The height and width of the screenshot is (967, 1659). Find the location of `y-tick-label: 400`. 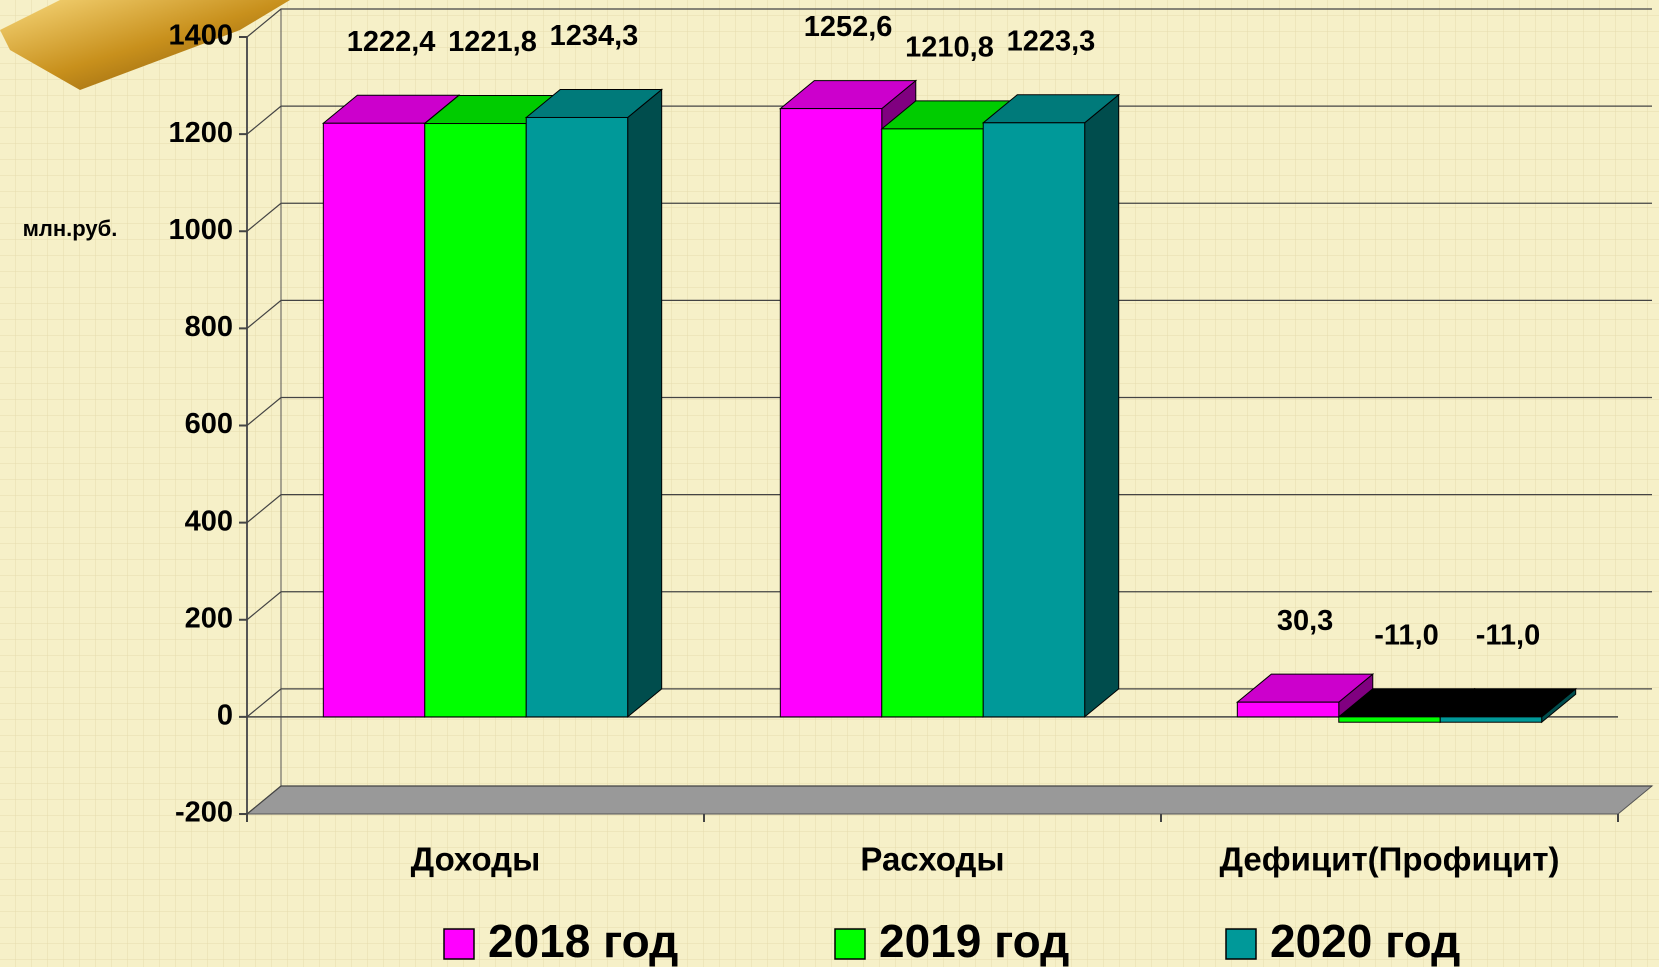

y-tick-label: 400 is located at coordinates (209, 521).